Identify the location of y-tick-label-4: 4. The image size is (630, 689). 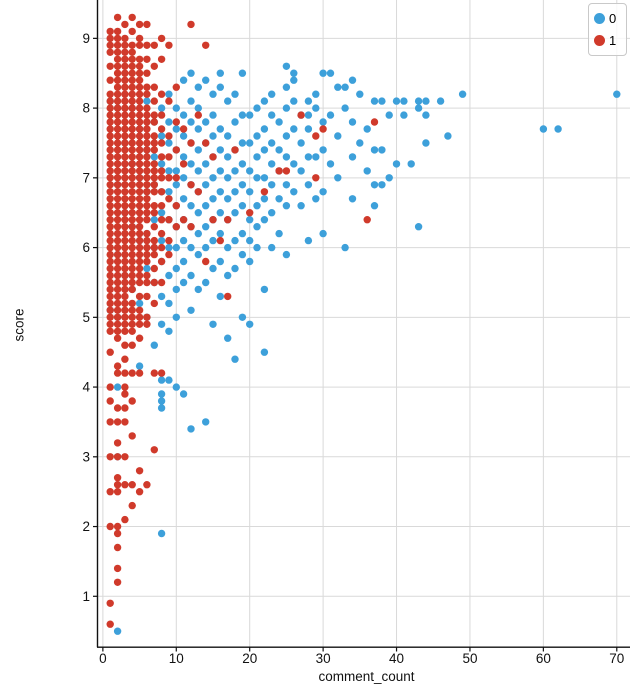
(86, 387).